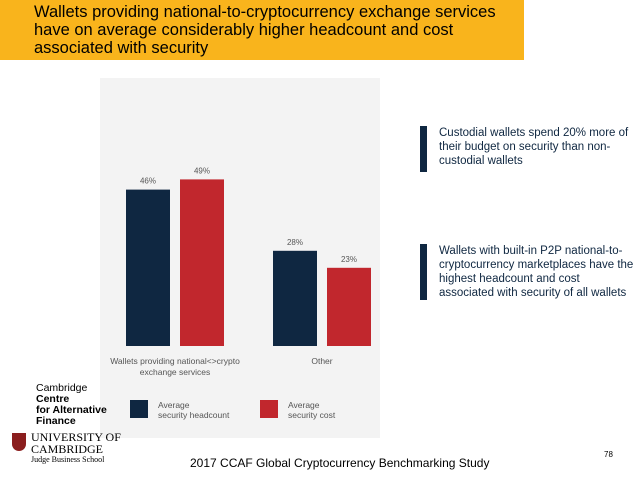 This screenshot has width=638, height=479. I want to click on category-label-0-1: exchange services, so click(175, 372).